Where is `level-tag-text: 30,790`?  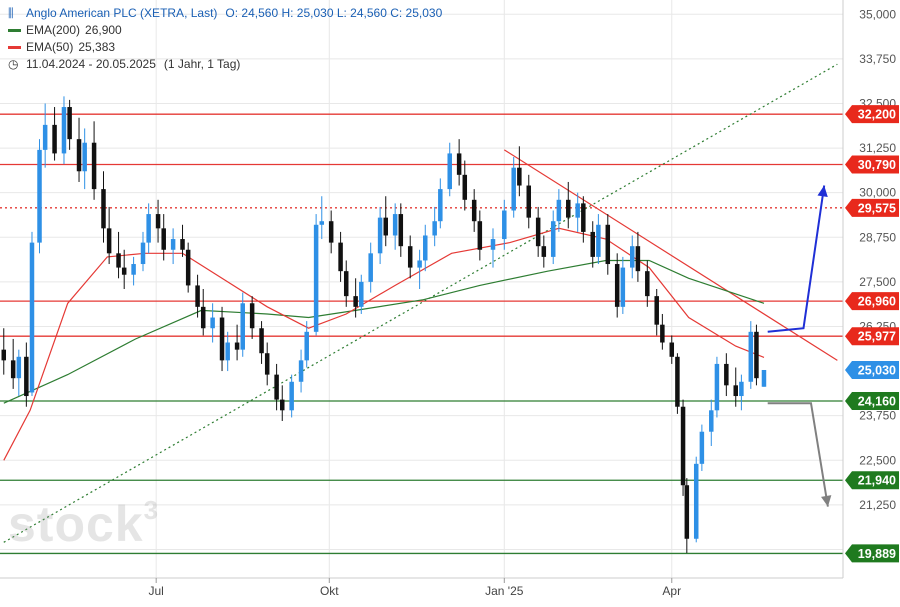 level-tag-text: 30,790 is located at coordinates (877, 165).